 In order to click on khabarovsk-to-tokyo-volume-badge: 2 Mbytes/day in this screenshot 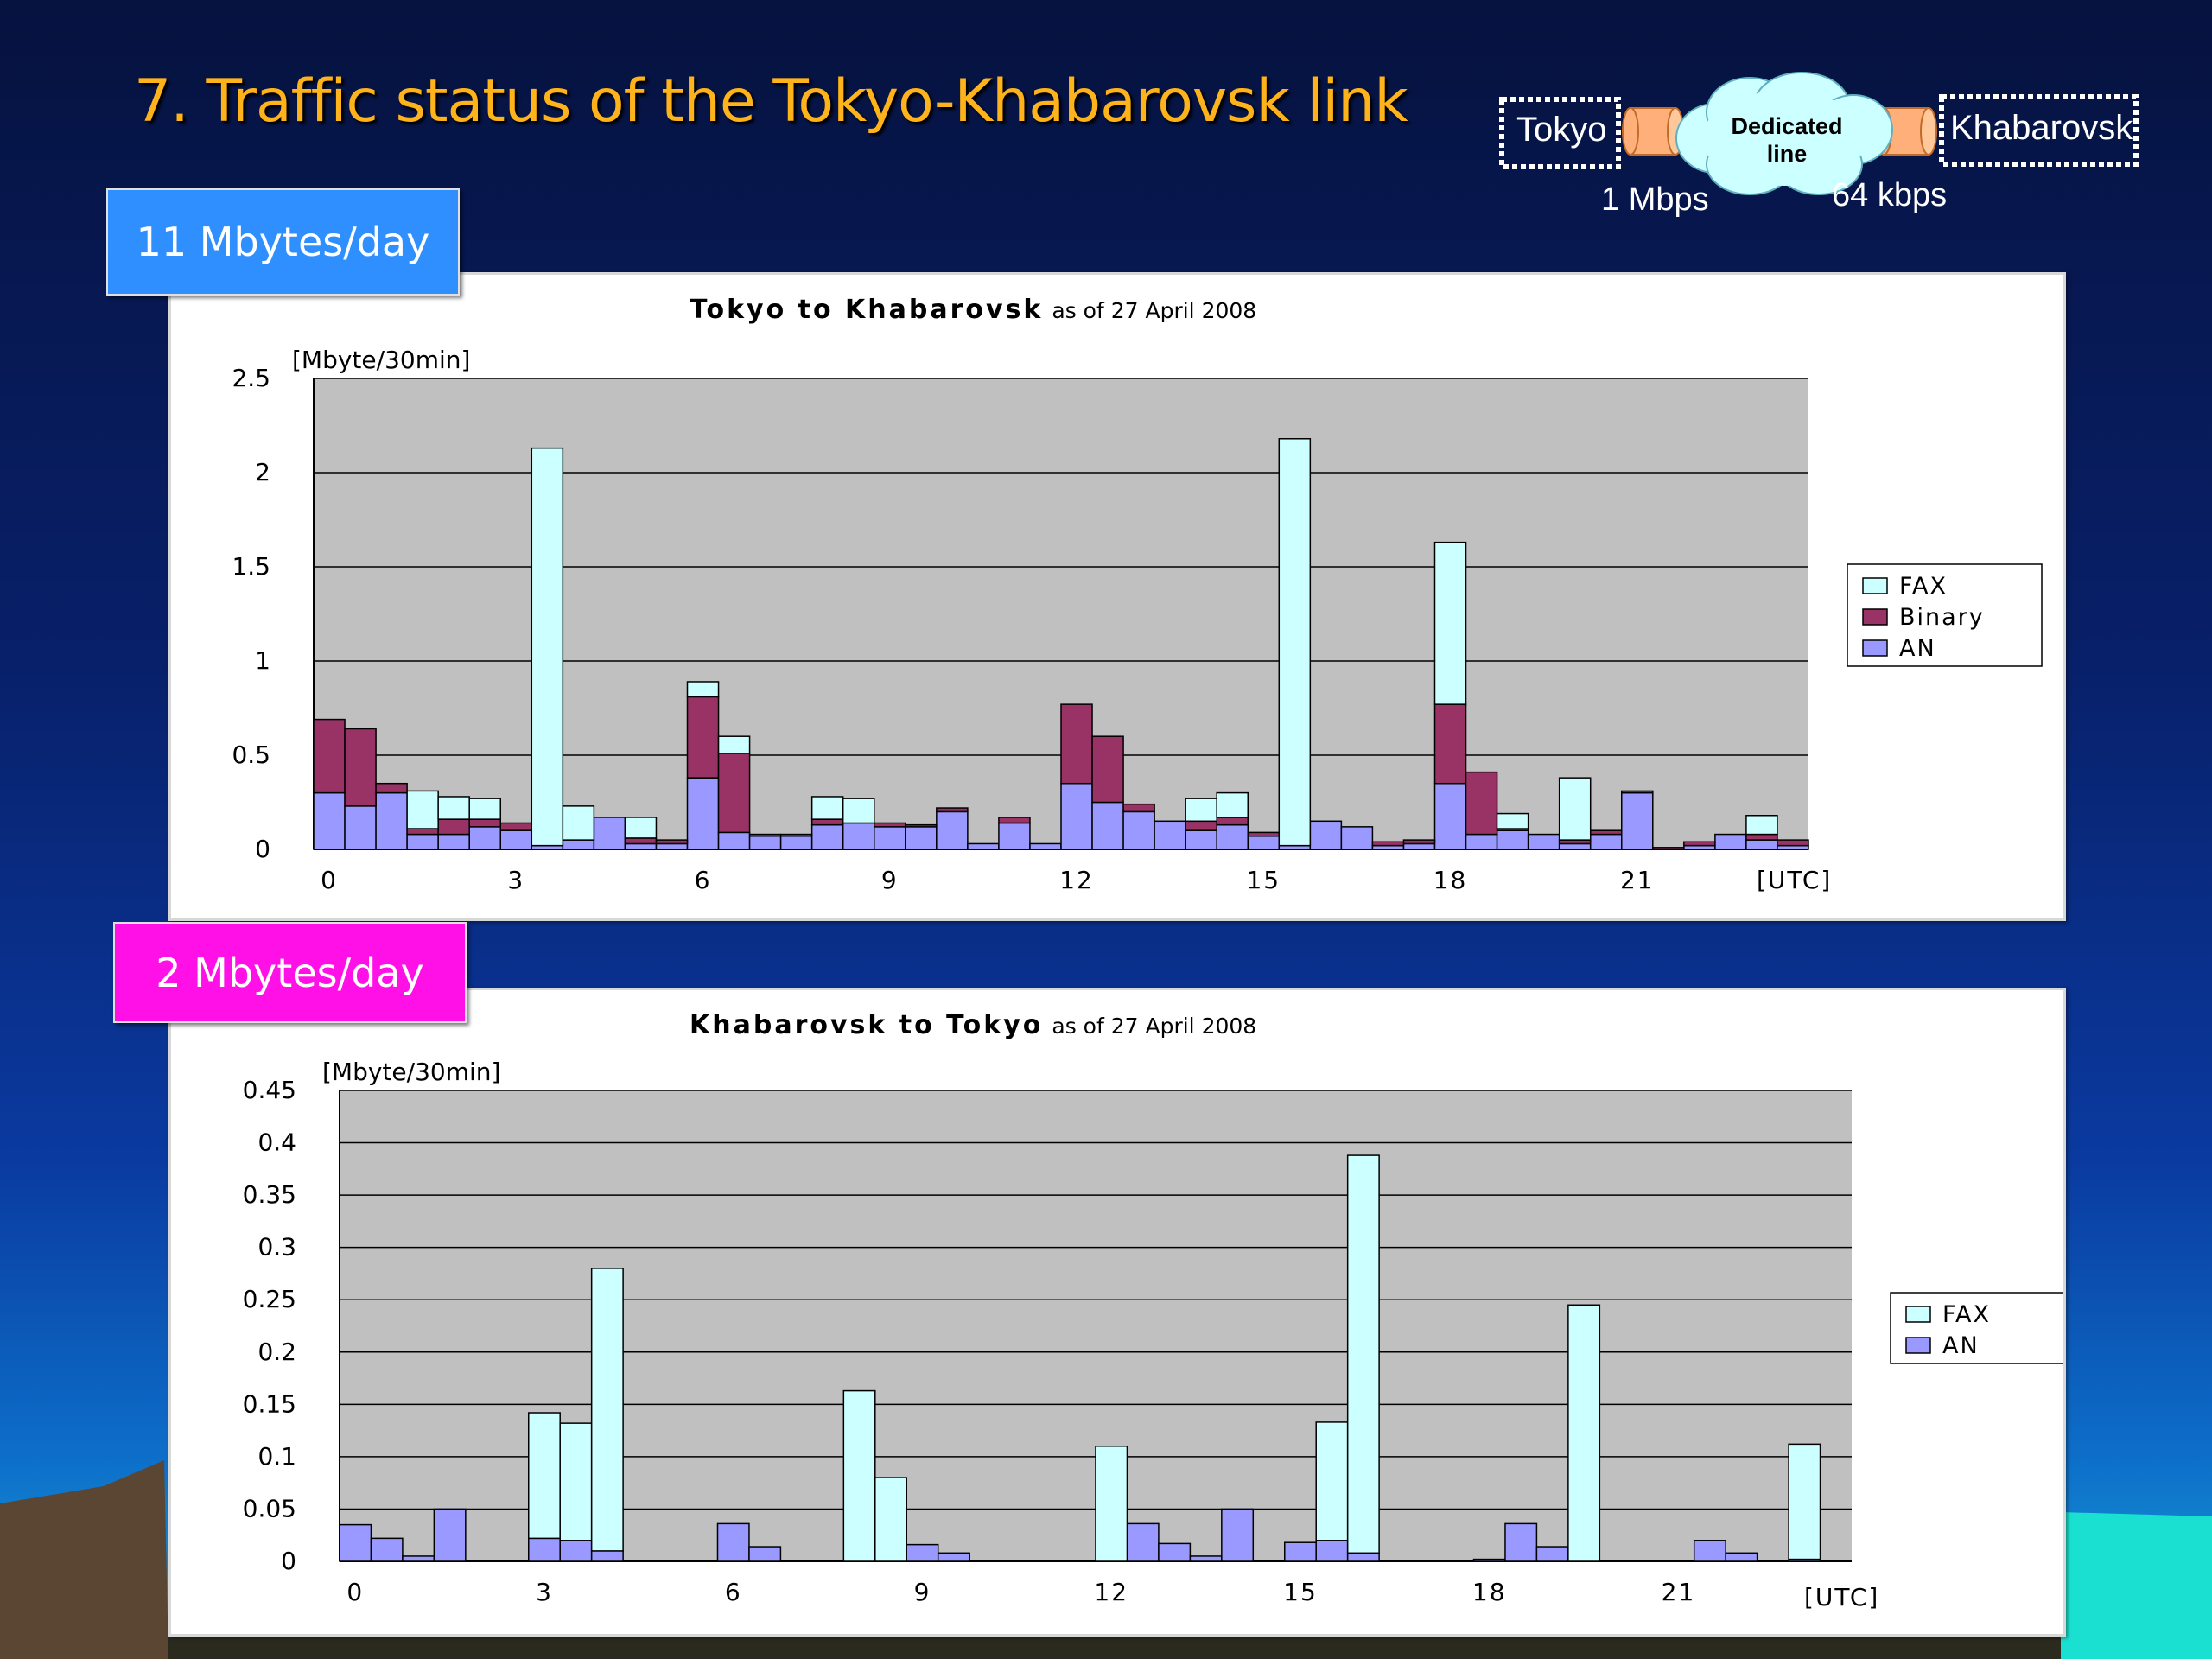, I will do `click(290, 972)`.